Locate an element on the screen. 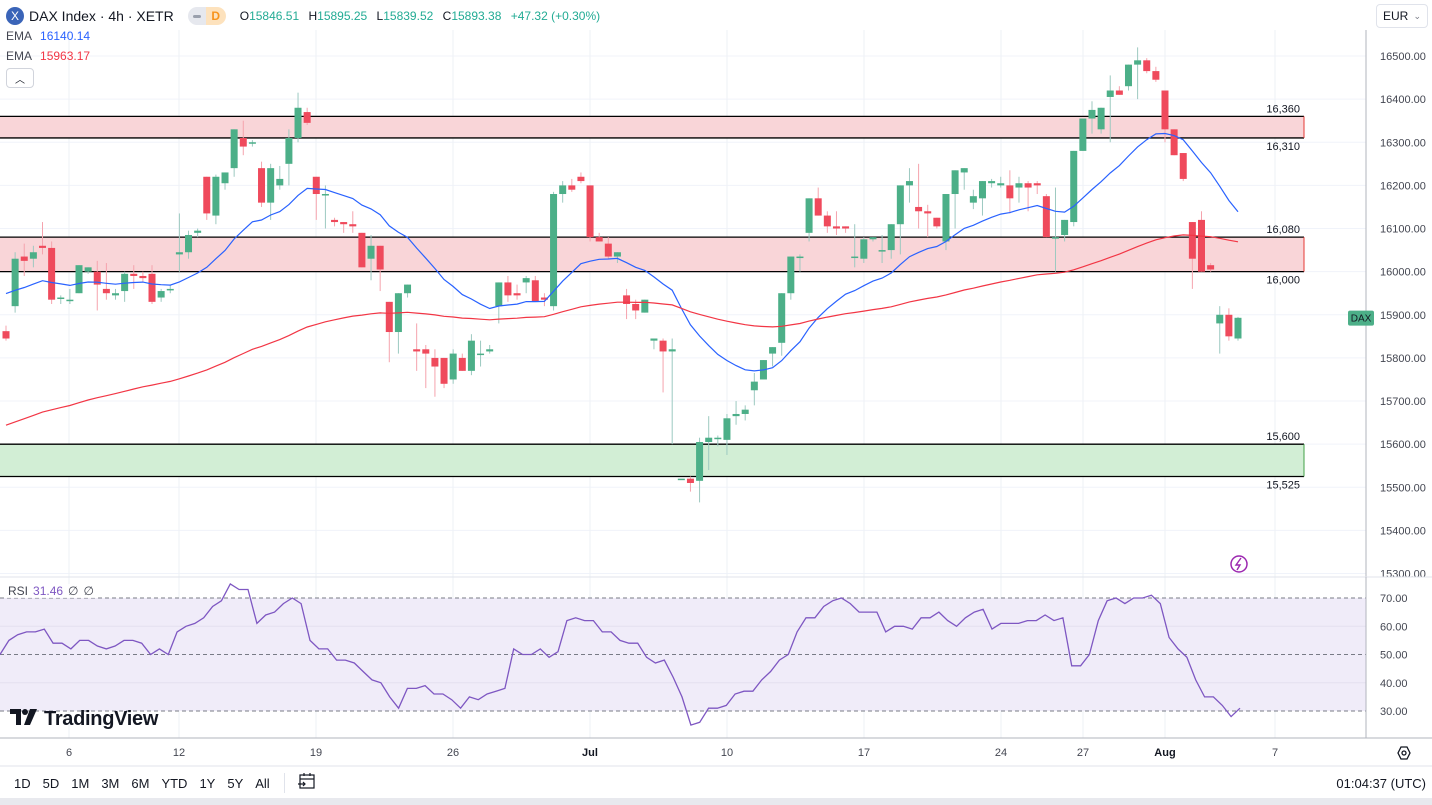 The image size is (1432, 805). range-1d-button: 1D is located at coordinates (22, 783).